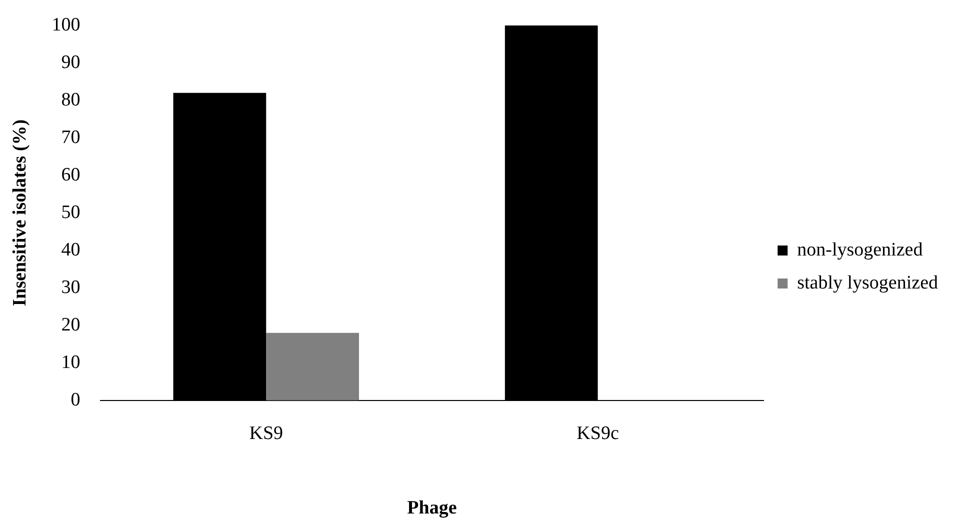 This screenshot has width=958, height=529. I want to click on x-axis-title: Phage, so click(432, 508).